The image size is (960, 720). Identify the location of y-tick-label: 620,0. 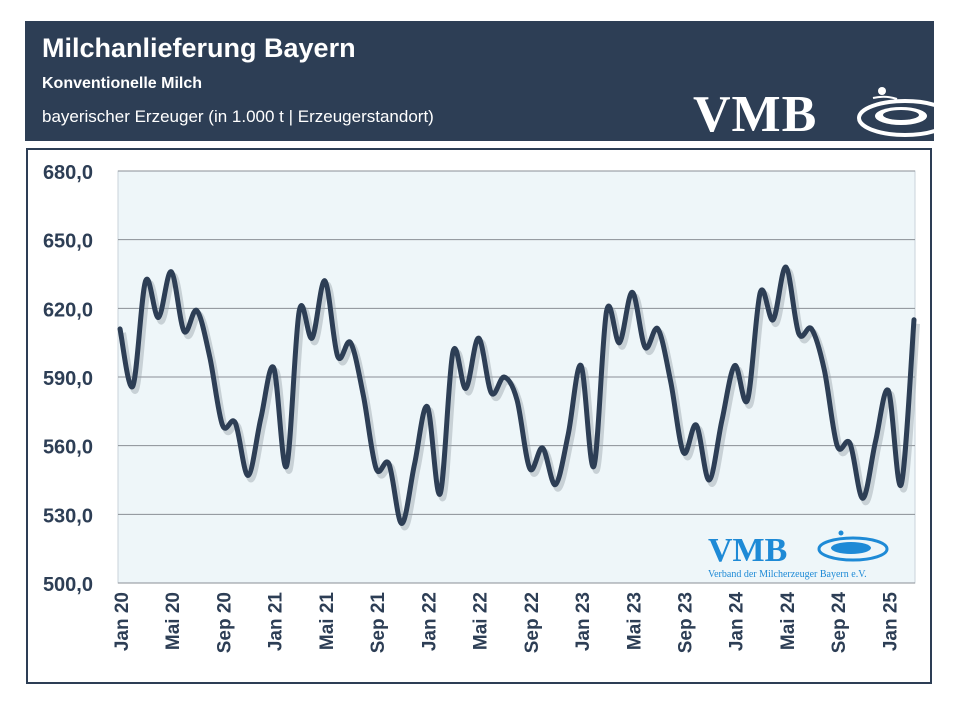
(68, 310).